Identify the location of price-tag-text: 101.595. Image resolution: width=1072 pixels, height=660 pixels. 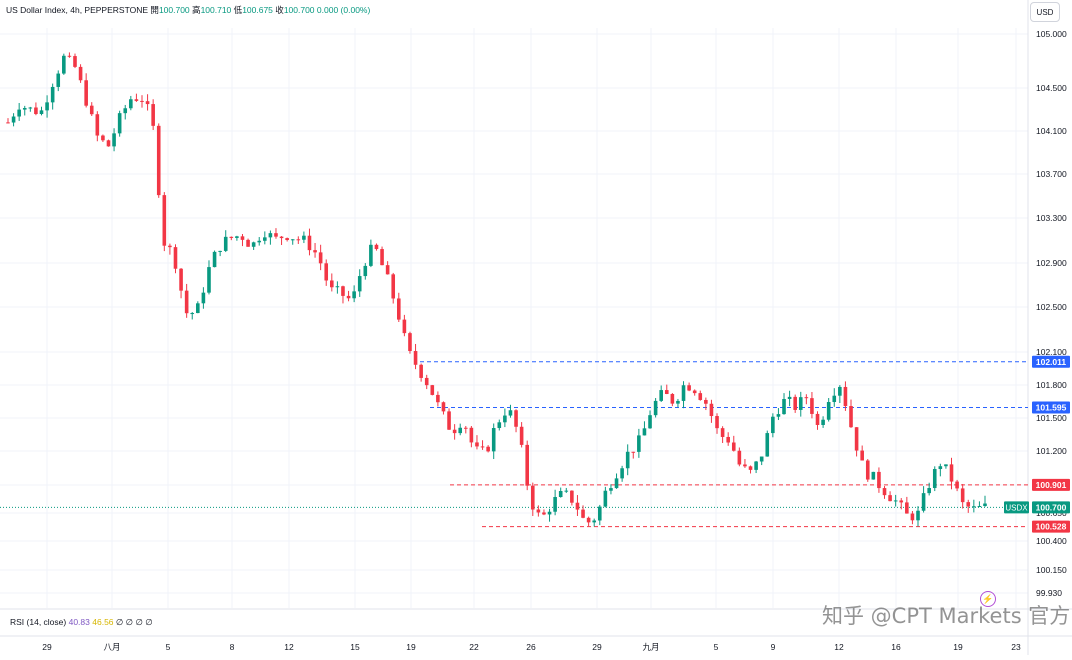
(1051, 408).